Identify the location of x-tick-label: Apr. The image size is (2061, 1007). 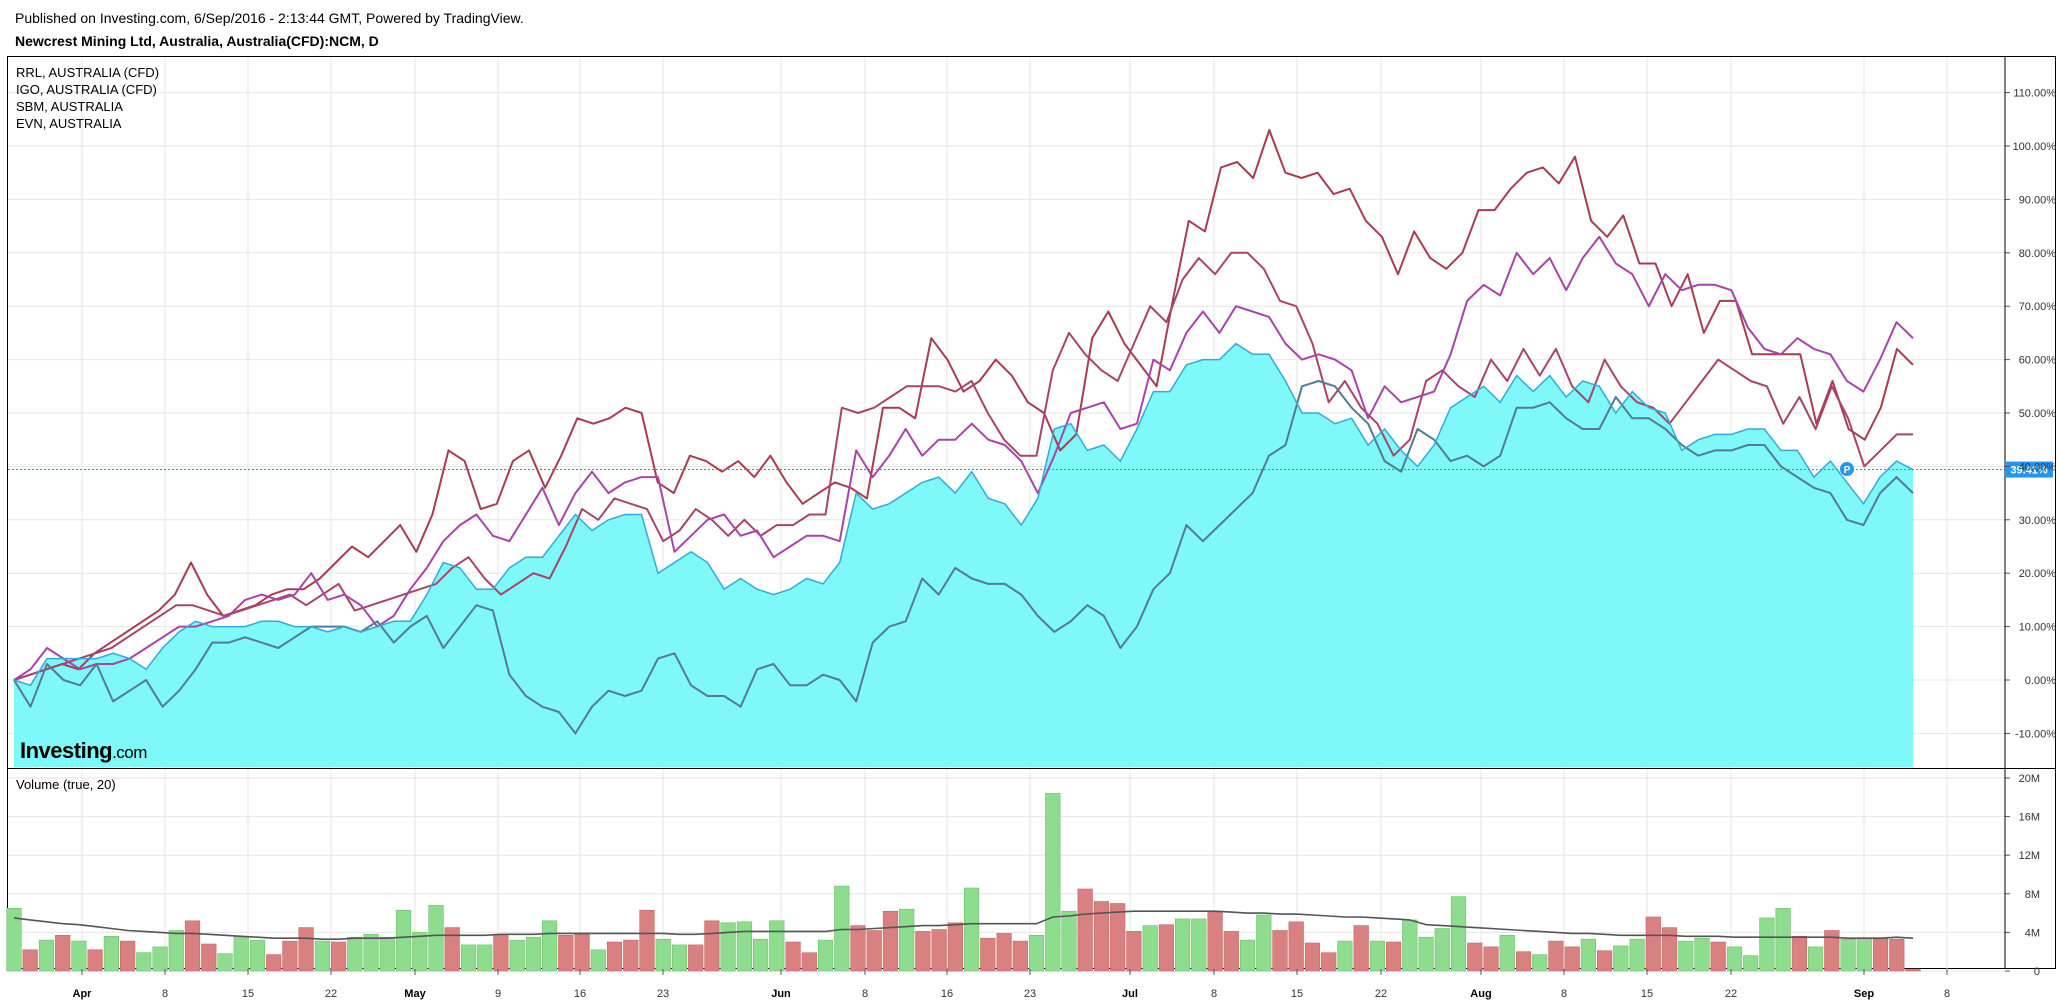
(83, 994).